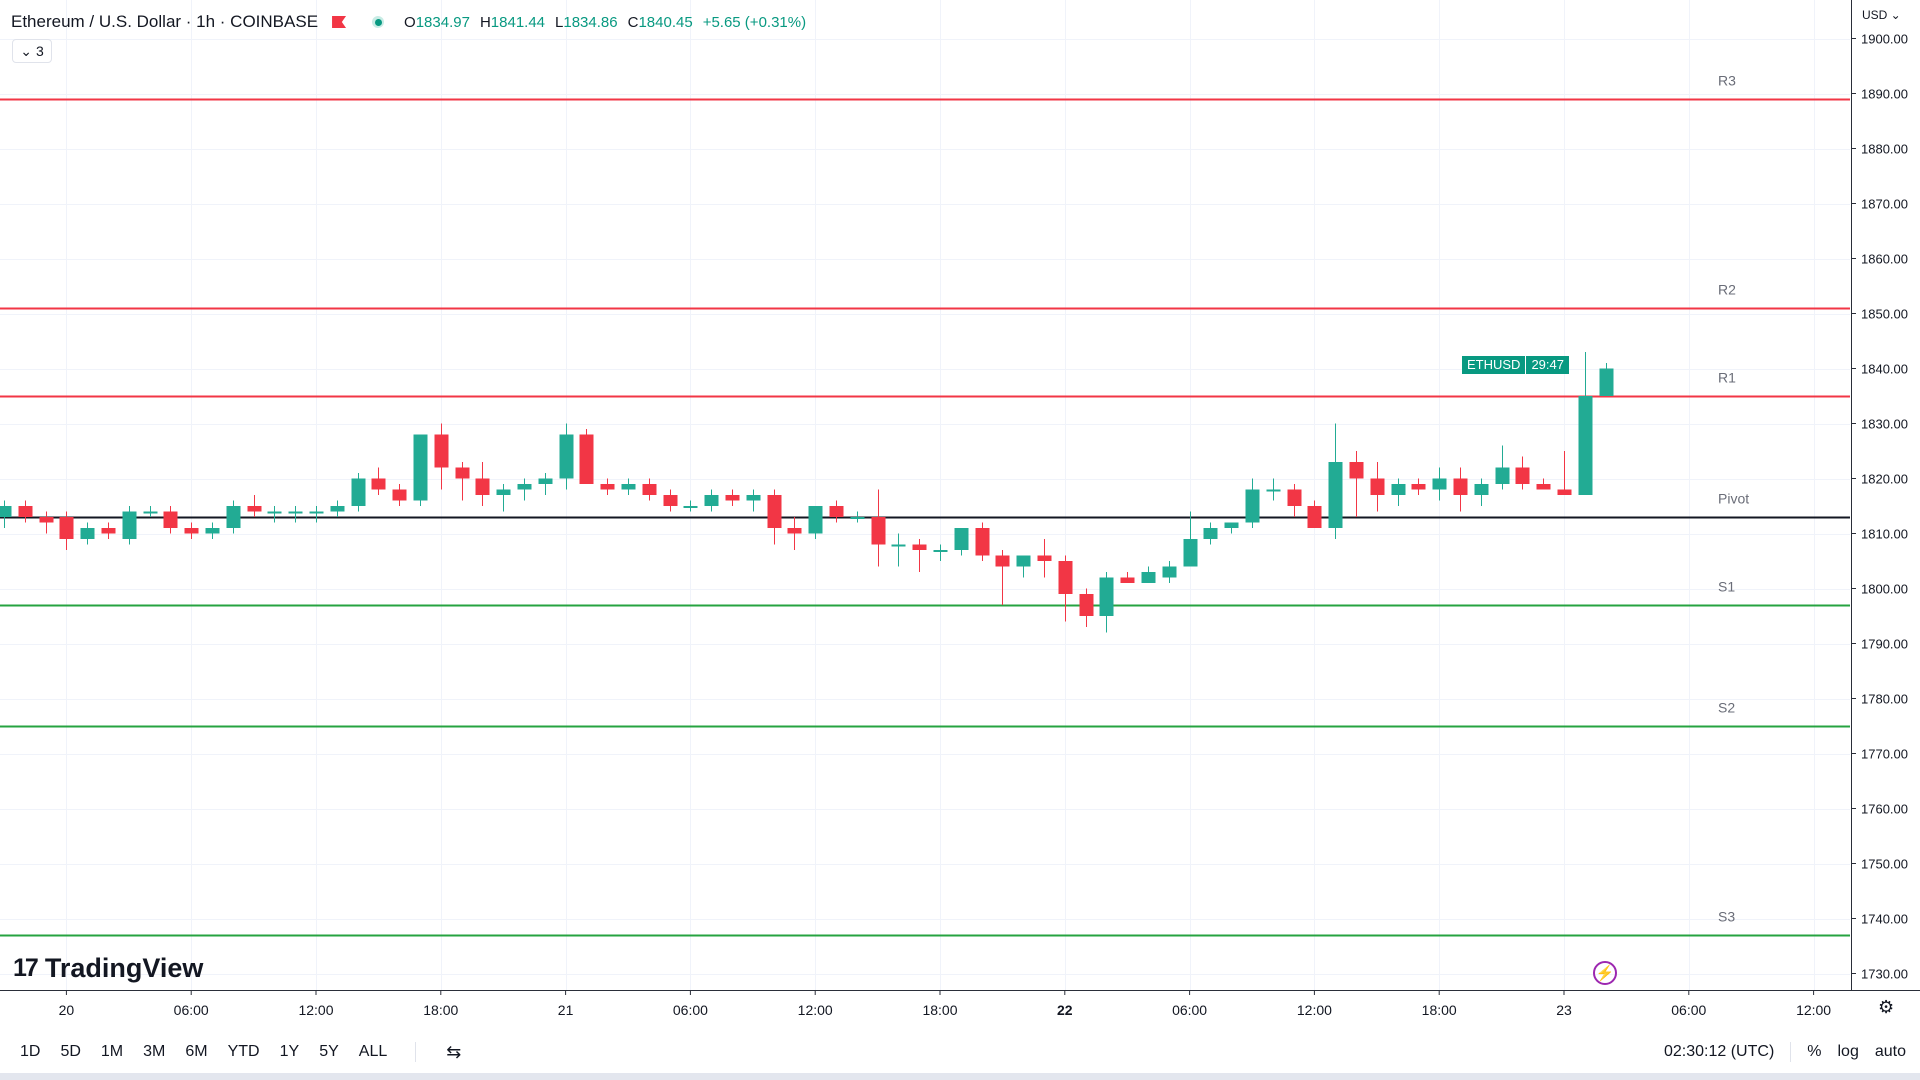 The width and height of the screenshot is (1920, 1080). Describe the element at coordinates (1884, 204) in the screenshot. I see `y-tick-label: 1870.00` at that location.